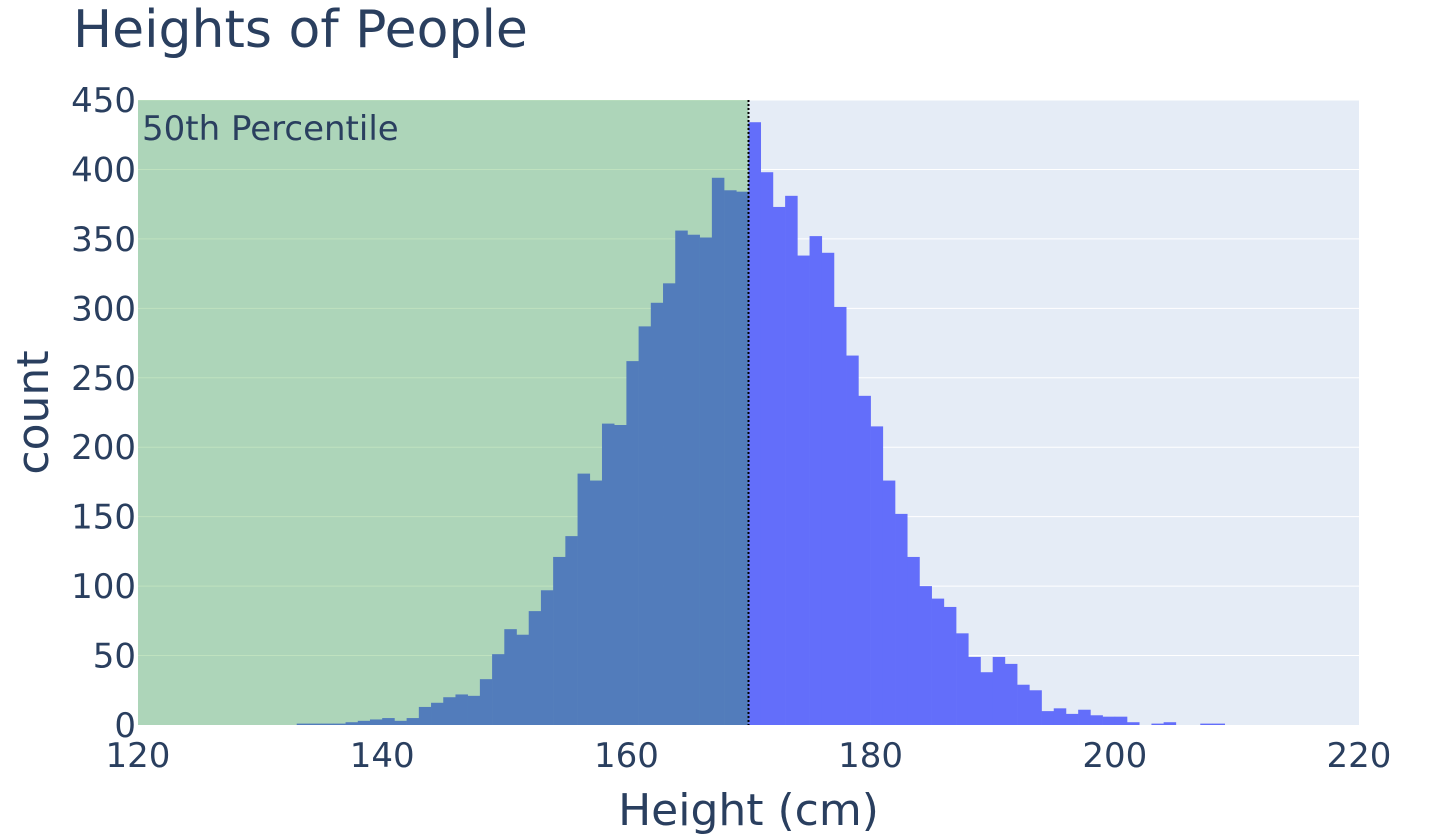 The width and height of the screenshot is (1440, 836). What do you see at coordinates (138, 756) in the screenshot?
I see `x-tick-label: 120` at bounding box center [138, 756].